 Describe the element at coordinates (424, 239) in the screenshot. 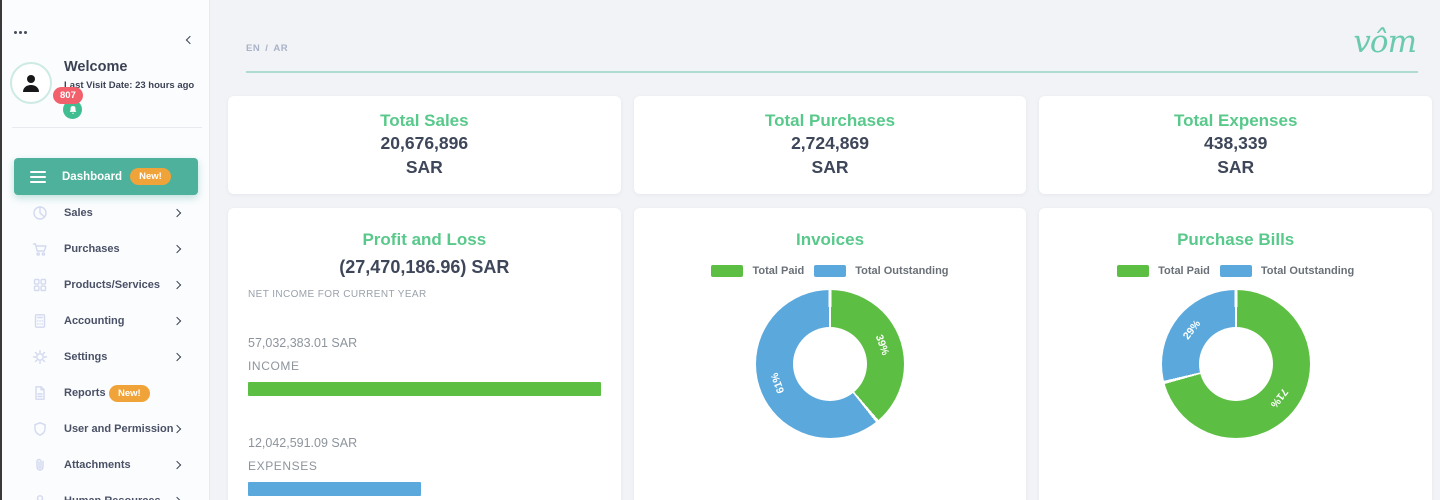

I see `card-title: Profit and Loss` at that location.